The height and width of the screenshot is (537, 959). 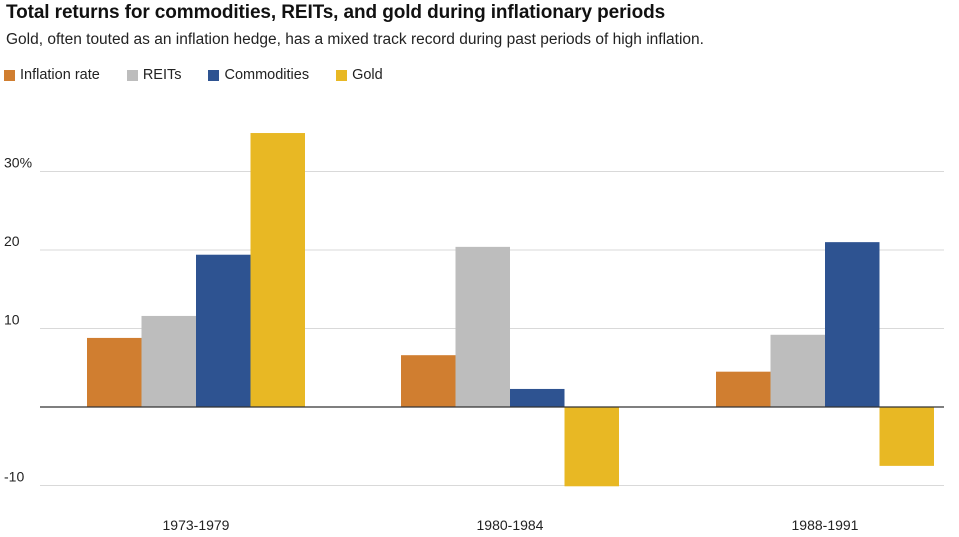 What do you see at coordinates (267, 75) in the screenshot?
I see `legend-label-commodities: Commodities` at bounding box center [267, 75].